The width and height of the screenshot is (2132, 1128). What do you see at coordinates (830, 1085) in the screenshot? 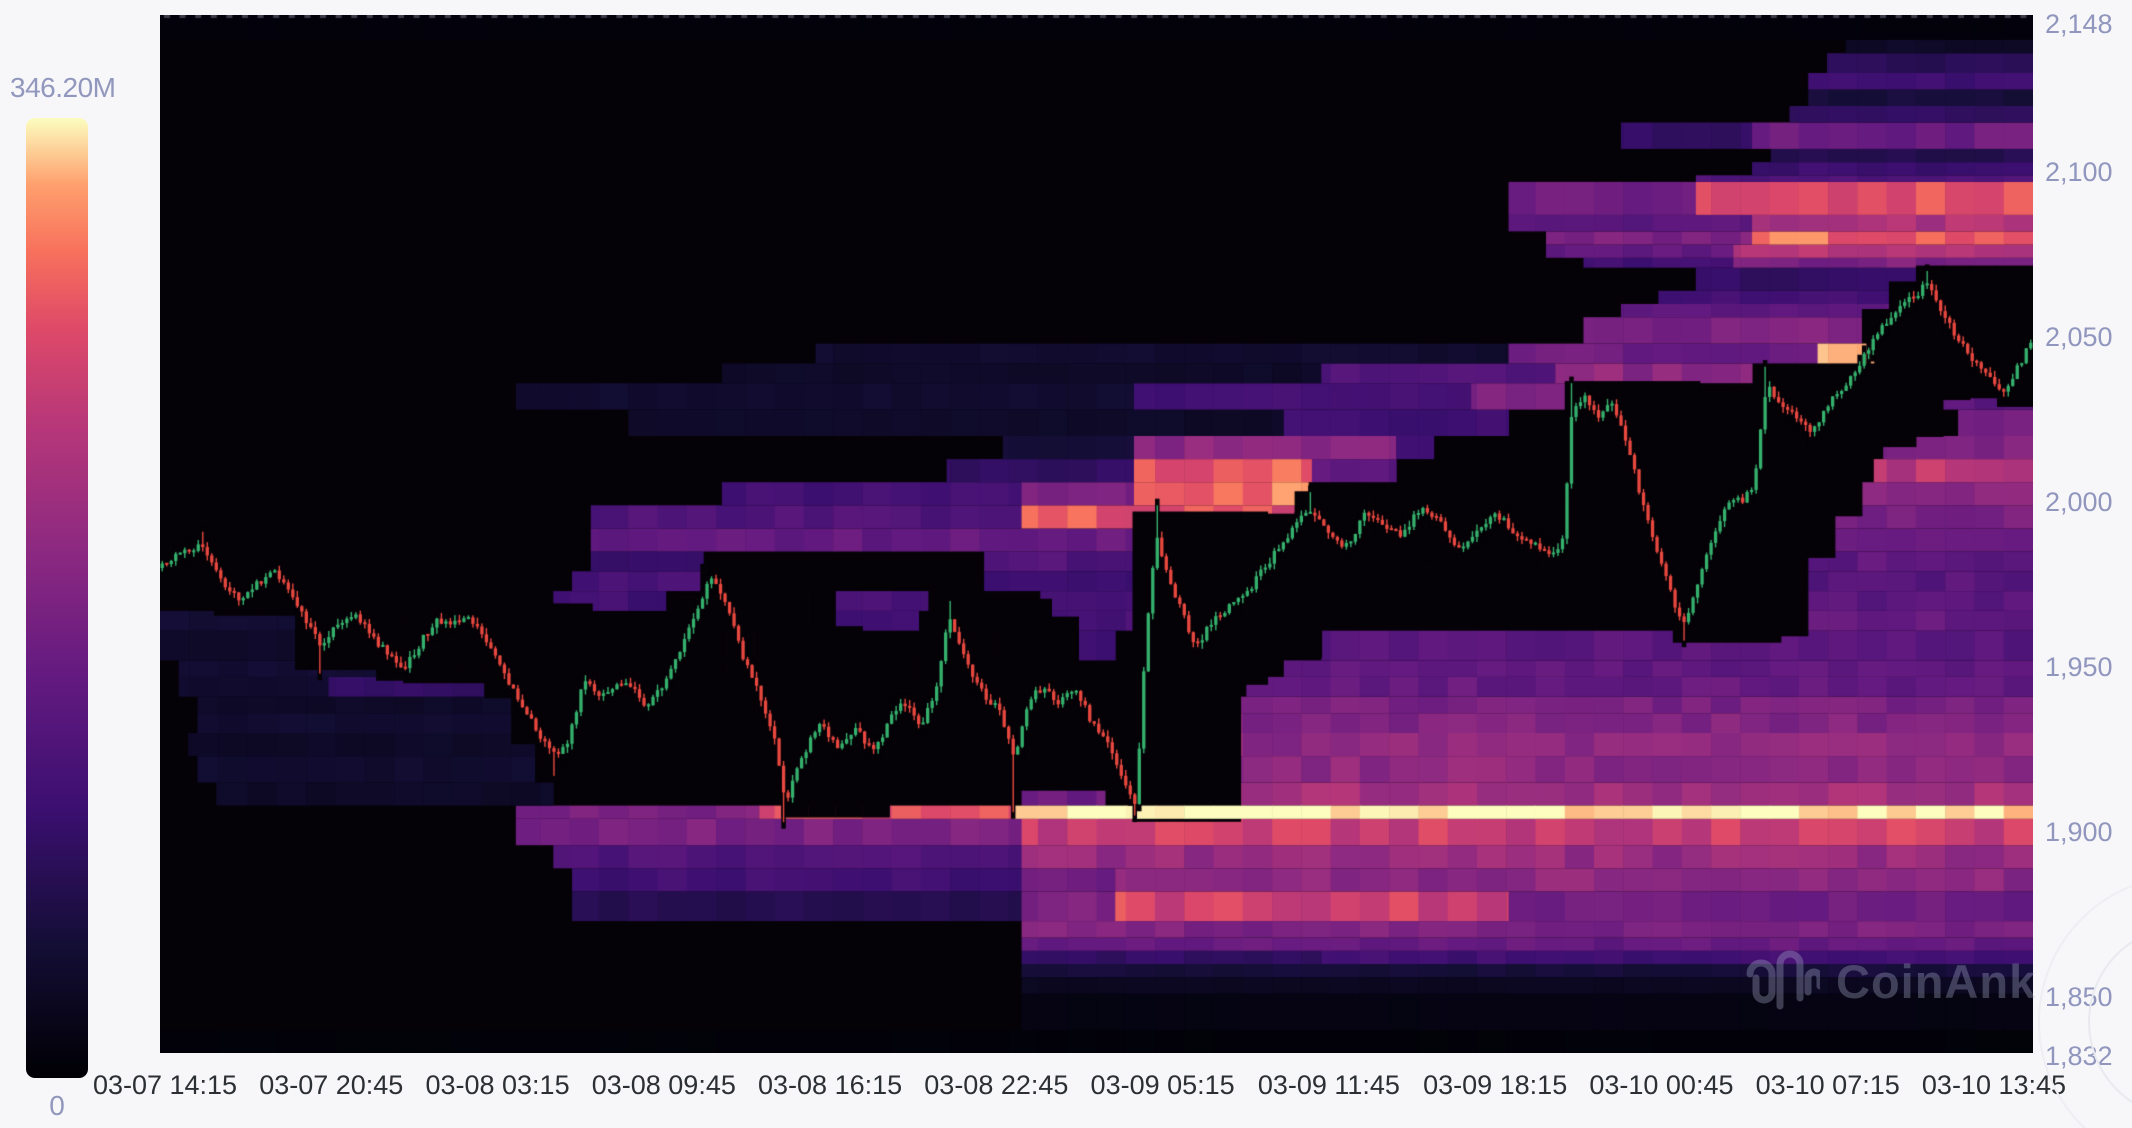
I see `time-axis-label: 03-08 16:15` at bounding box center [830, 1085].